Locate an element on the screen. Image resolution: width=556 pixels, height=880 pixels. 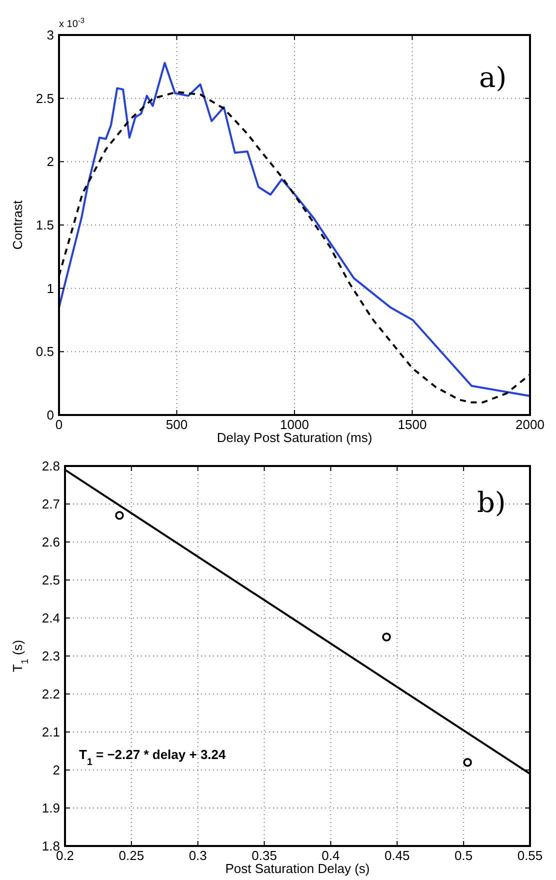
y-tick-label: 3 is located at coordinates (50, 35).